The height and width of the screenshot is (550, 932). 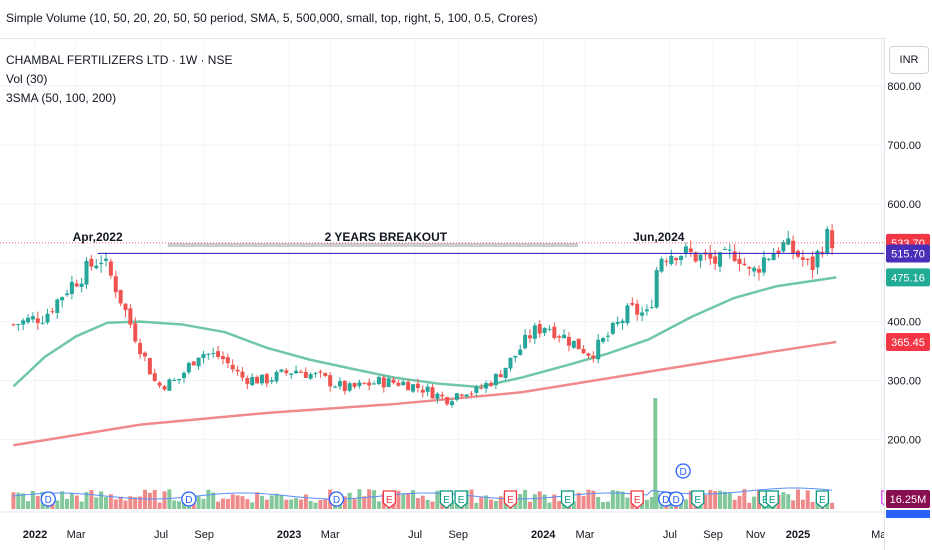 What do you see at coordinates (119, 60) in the screenshot?
I see `symbol-title: CHAMBAL FERTILIZERS LTD · 1W · NSE` at bounding box center [119, 60].